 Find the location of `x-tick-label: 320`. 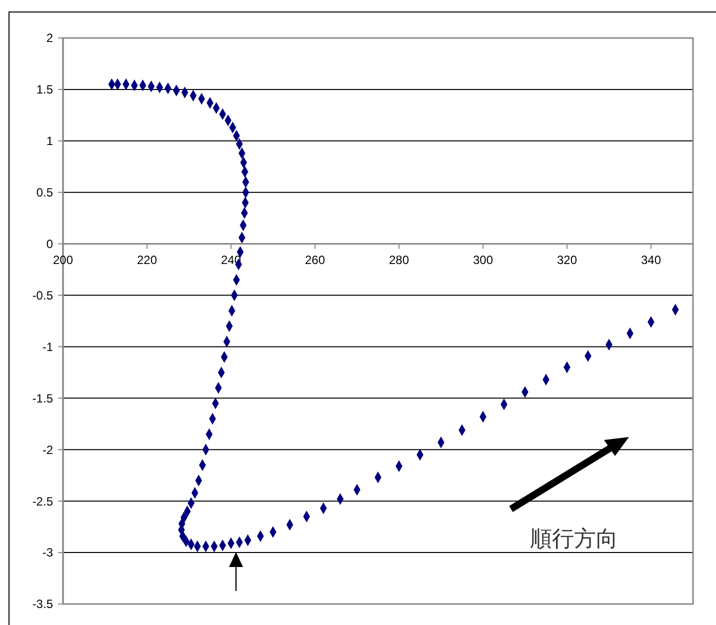

x-tick-label: 320 is located at coordinates (567, 259).